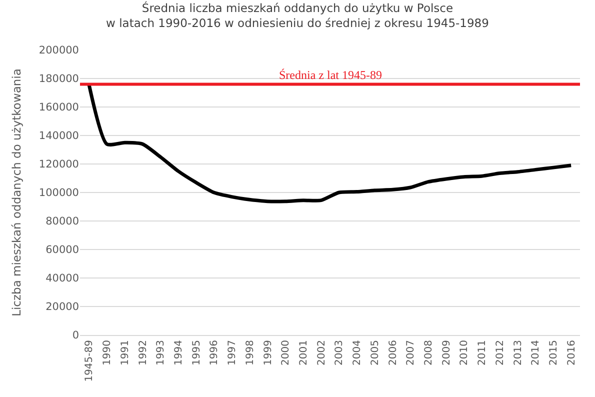 The height and width of the screenshot is (397, 595). What do you see at coordinates (286, 353) in the screenshot?
I see `x-tick-label: 2000` at bounding box center [286, 353].